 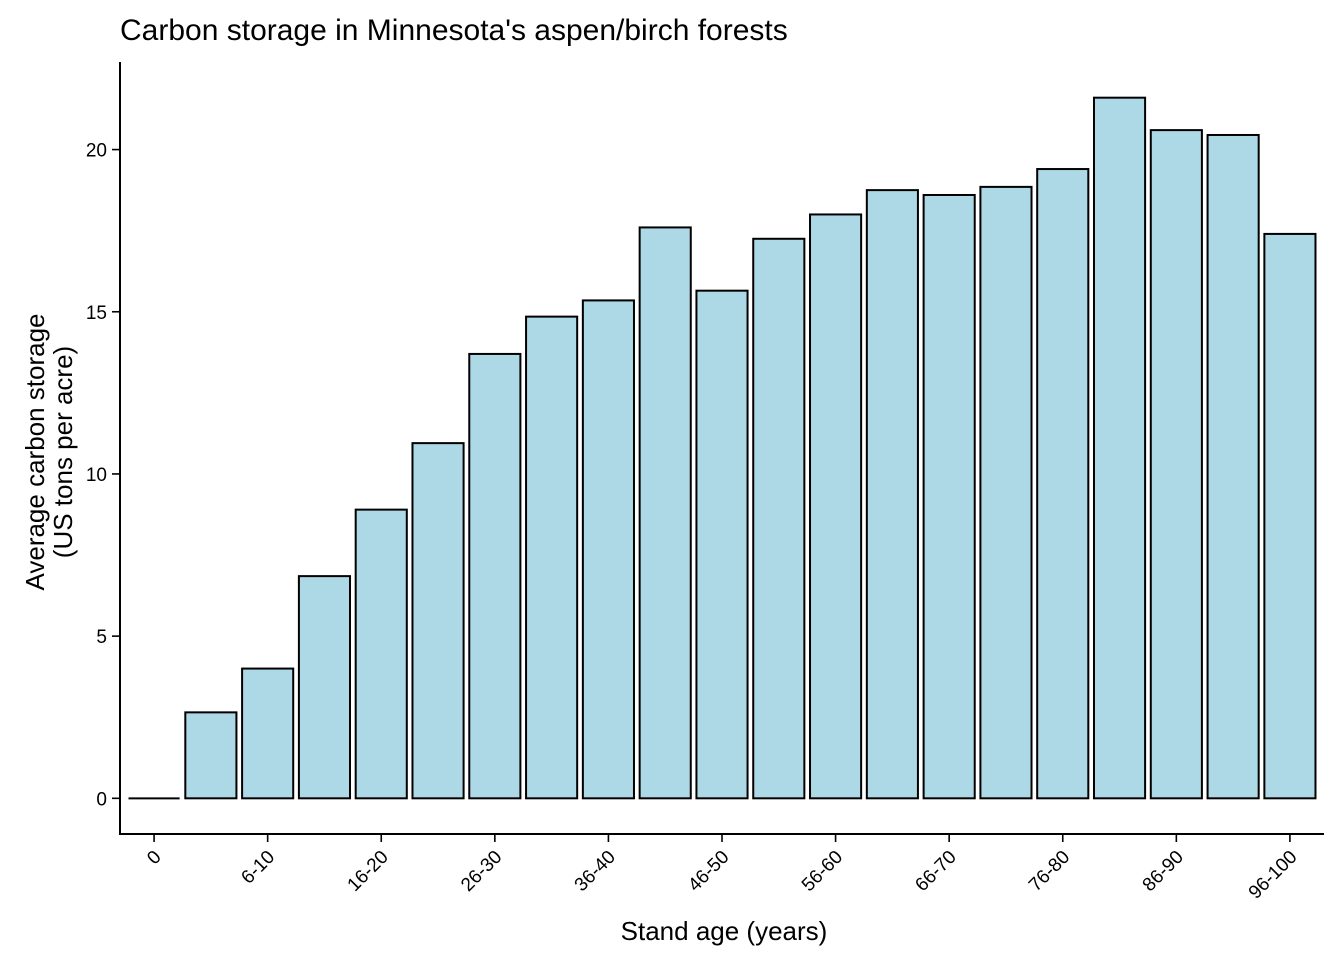 I want to click on x-tick-label: 76-80, so click(x=1049, y=871).